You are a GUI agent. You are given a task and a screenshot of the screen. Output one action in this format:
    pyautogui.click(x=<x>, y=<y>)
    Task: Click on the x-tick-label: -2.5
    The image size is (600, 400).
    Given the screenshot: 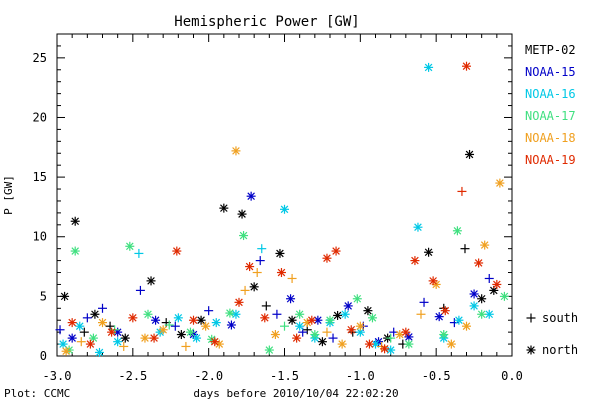 What is the action you would take?
    pyautogui.click(x=132, y=376)
    